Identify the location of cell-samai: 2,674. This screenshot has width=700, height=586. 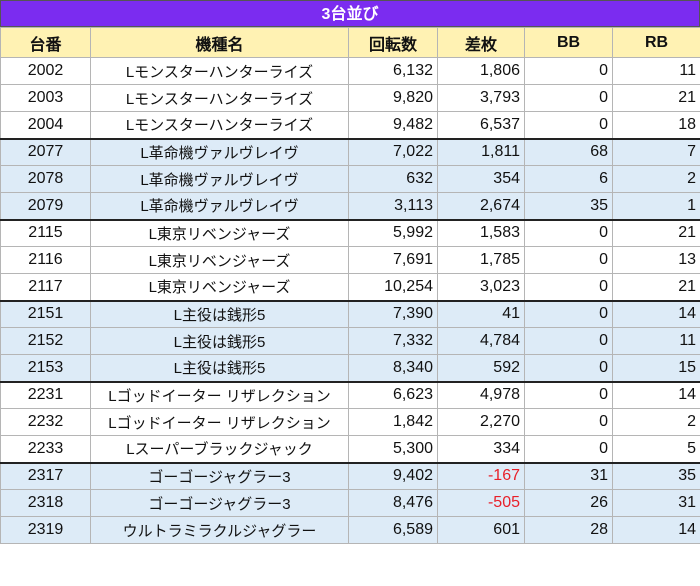
(481, 206).